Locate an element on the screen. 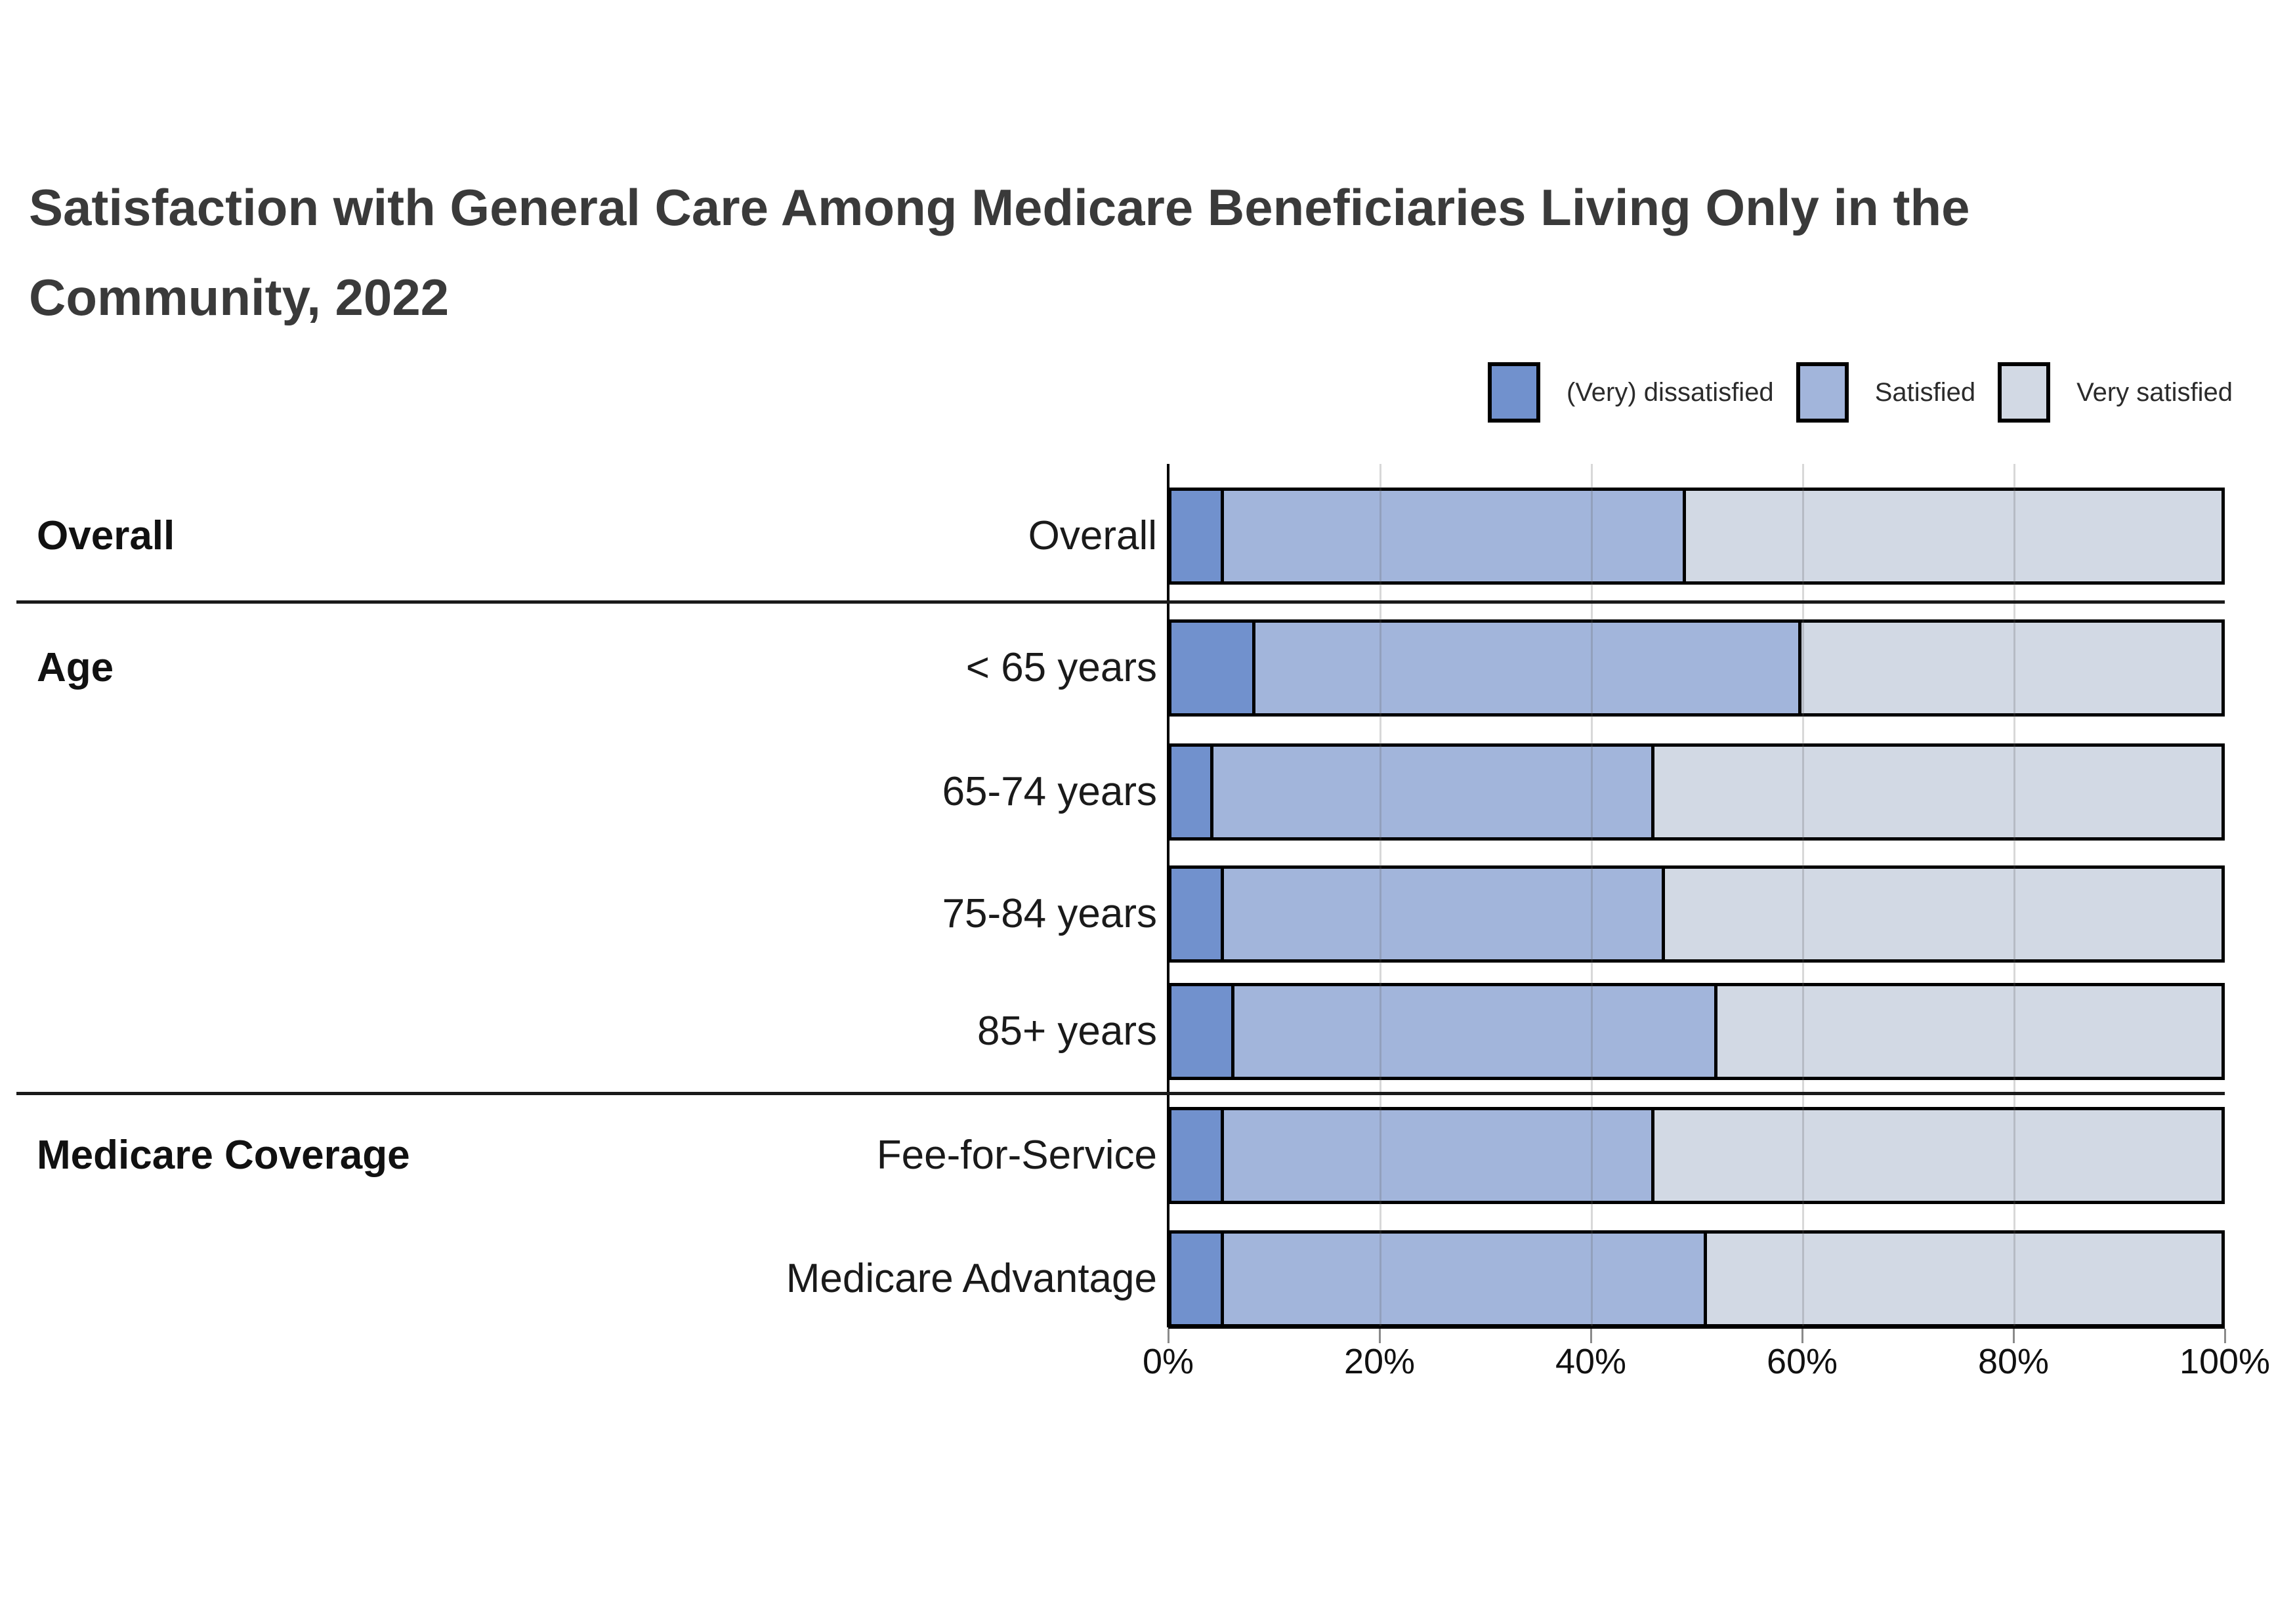  gridline-40pct is located at coordinates (1592, 896).